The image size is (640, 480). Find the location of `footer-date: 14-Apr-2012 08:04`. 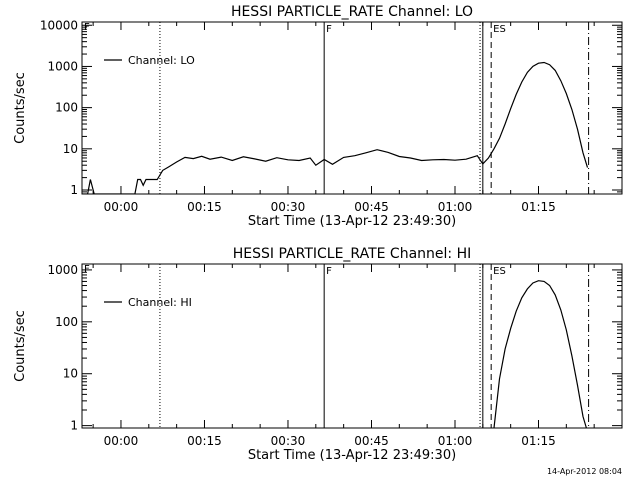

footer-date: 14-Apr-2012 08:04 is located at coordinates (584, 471).